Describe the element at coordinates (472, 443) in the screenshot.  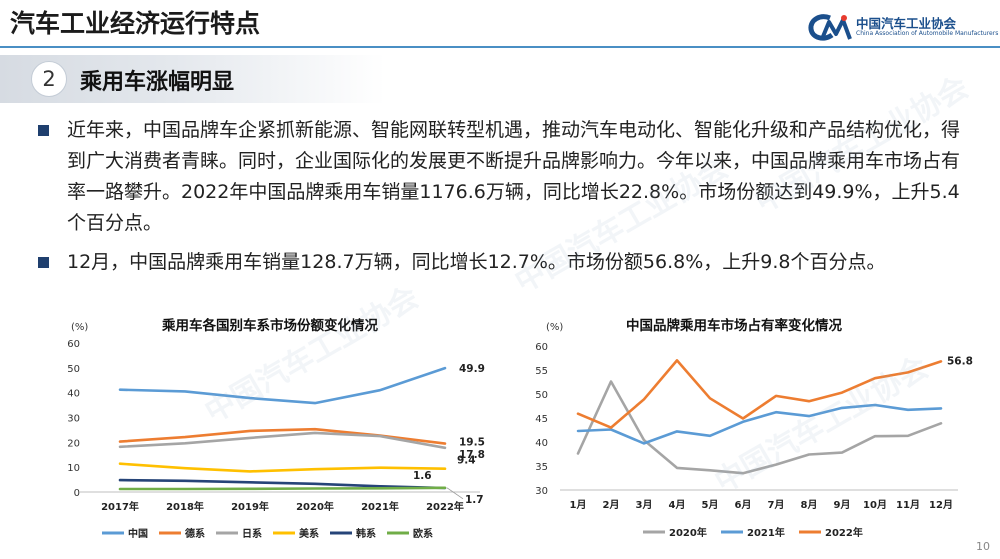
I see `data-label: 19.5` at that location.